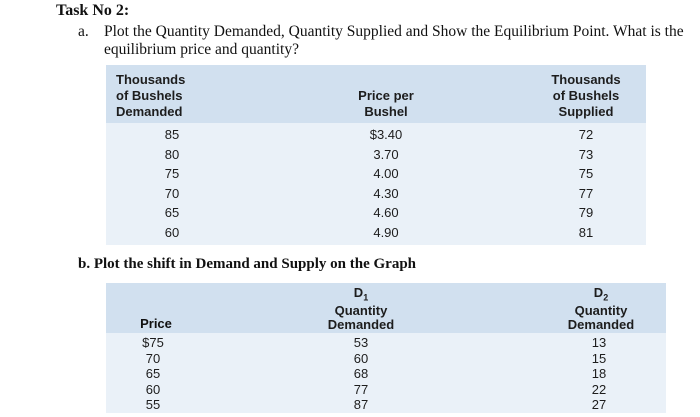 This screenshot has height=417, width=700. I want to click on table-cell: 72, so click(586, 134).